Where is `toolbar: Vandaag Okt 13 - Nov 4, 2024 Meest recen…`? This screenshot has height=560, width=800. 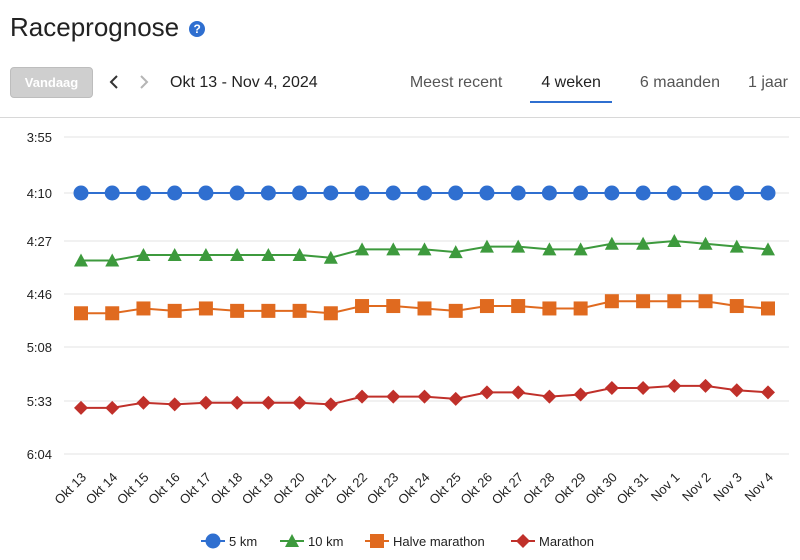 toolbar: Vandaag Okt 13 - Nov 4, 2024 Meest recen… is located at coordinates (400, 85).